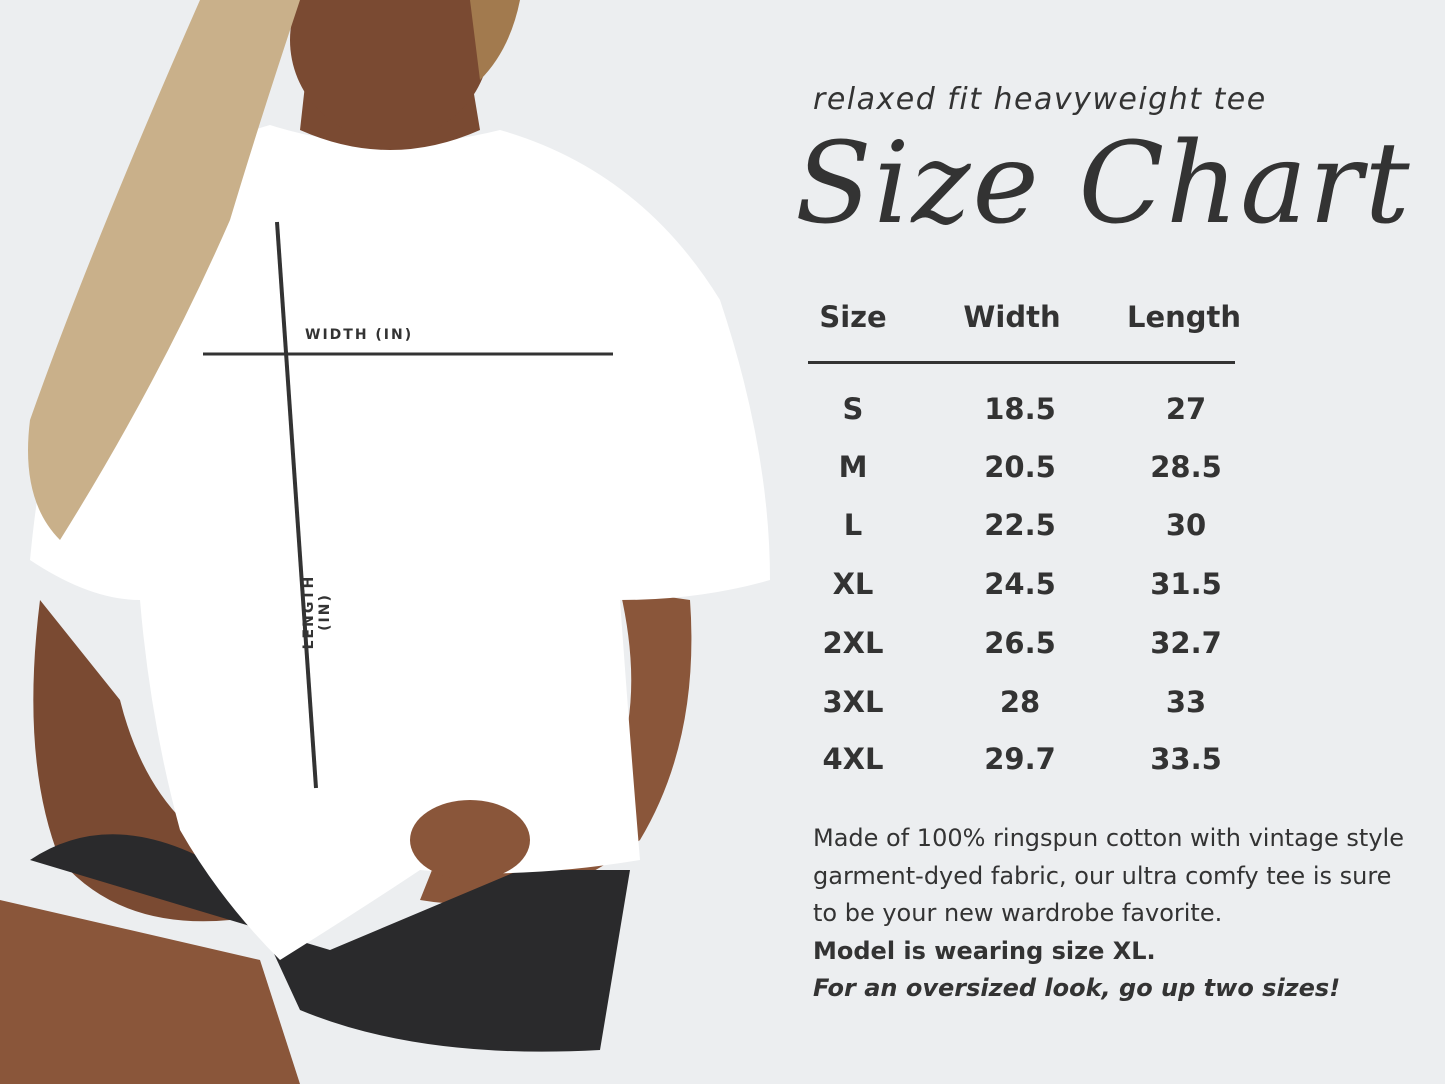  What do you see at coordinates (1186, 525) in the screenshot?
I see `length-cell: 30` at bounding box center [1186, 525].